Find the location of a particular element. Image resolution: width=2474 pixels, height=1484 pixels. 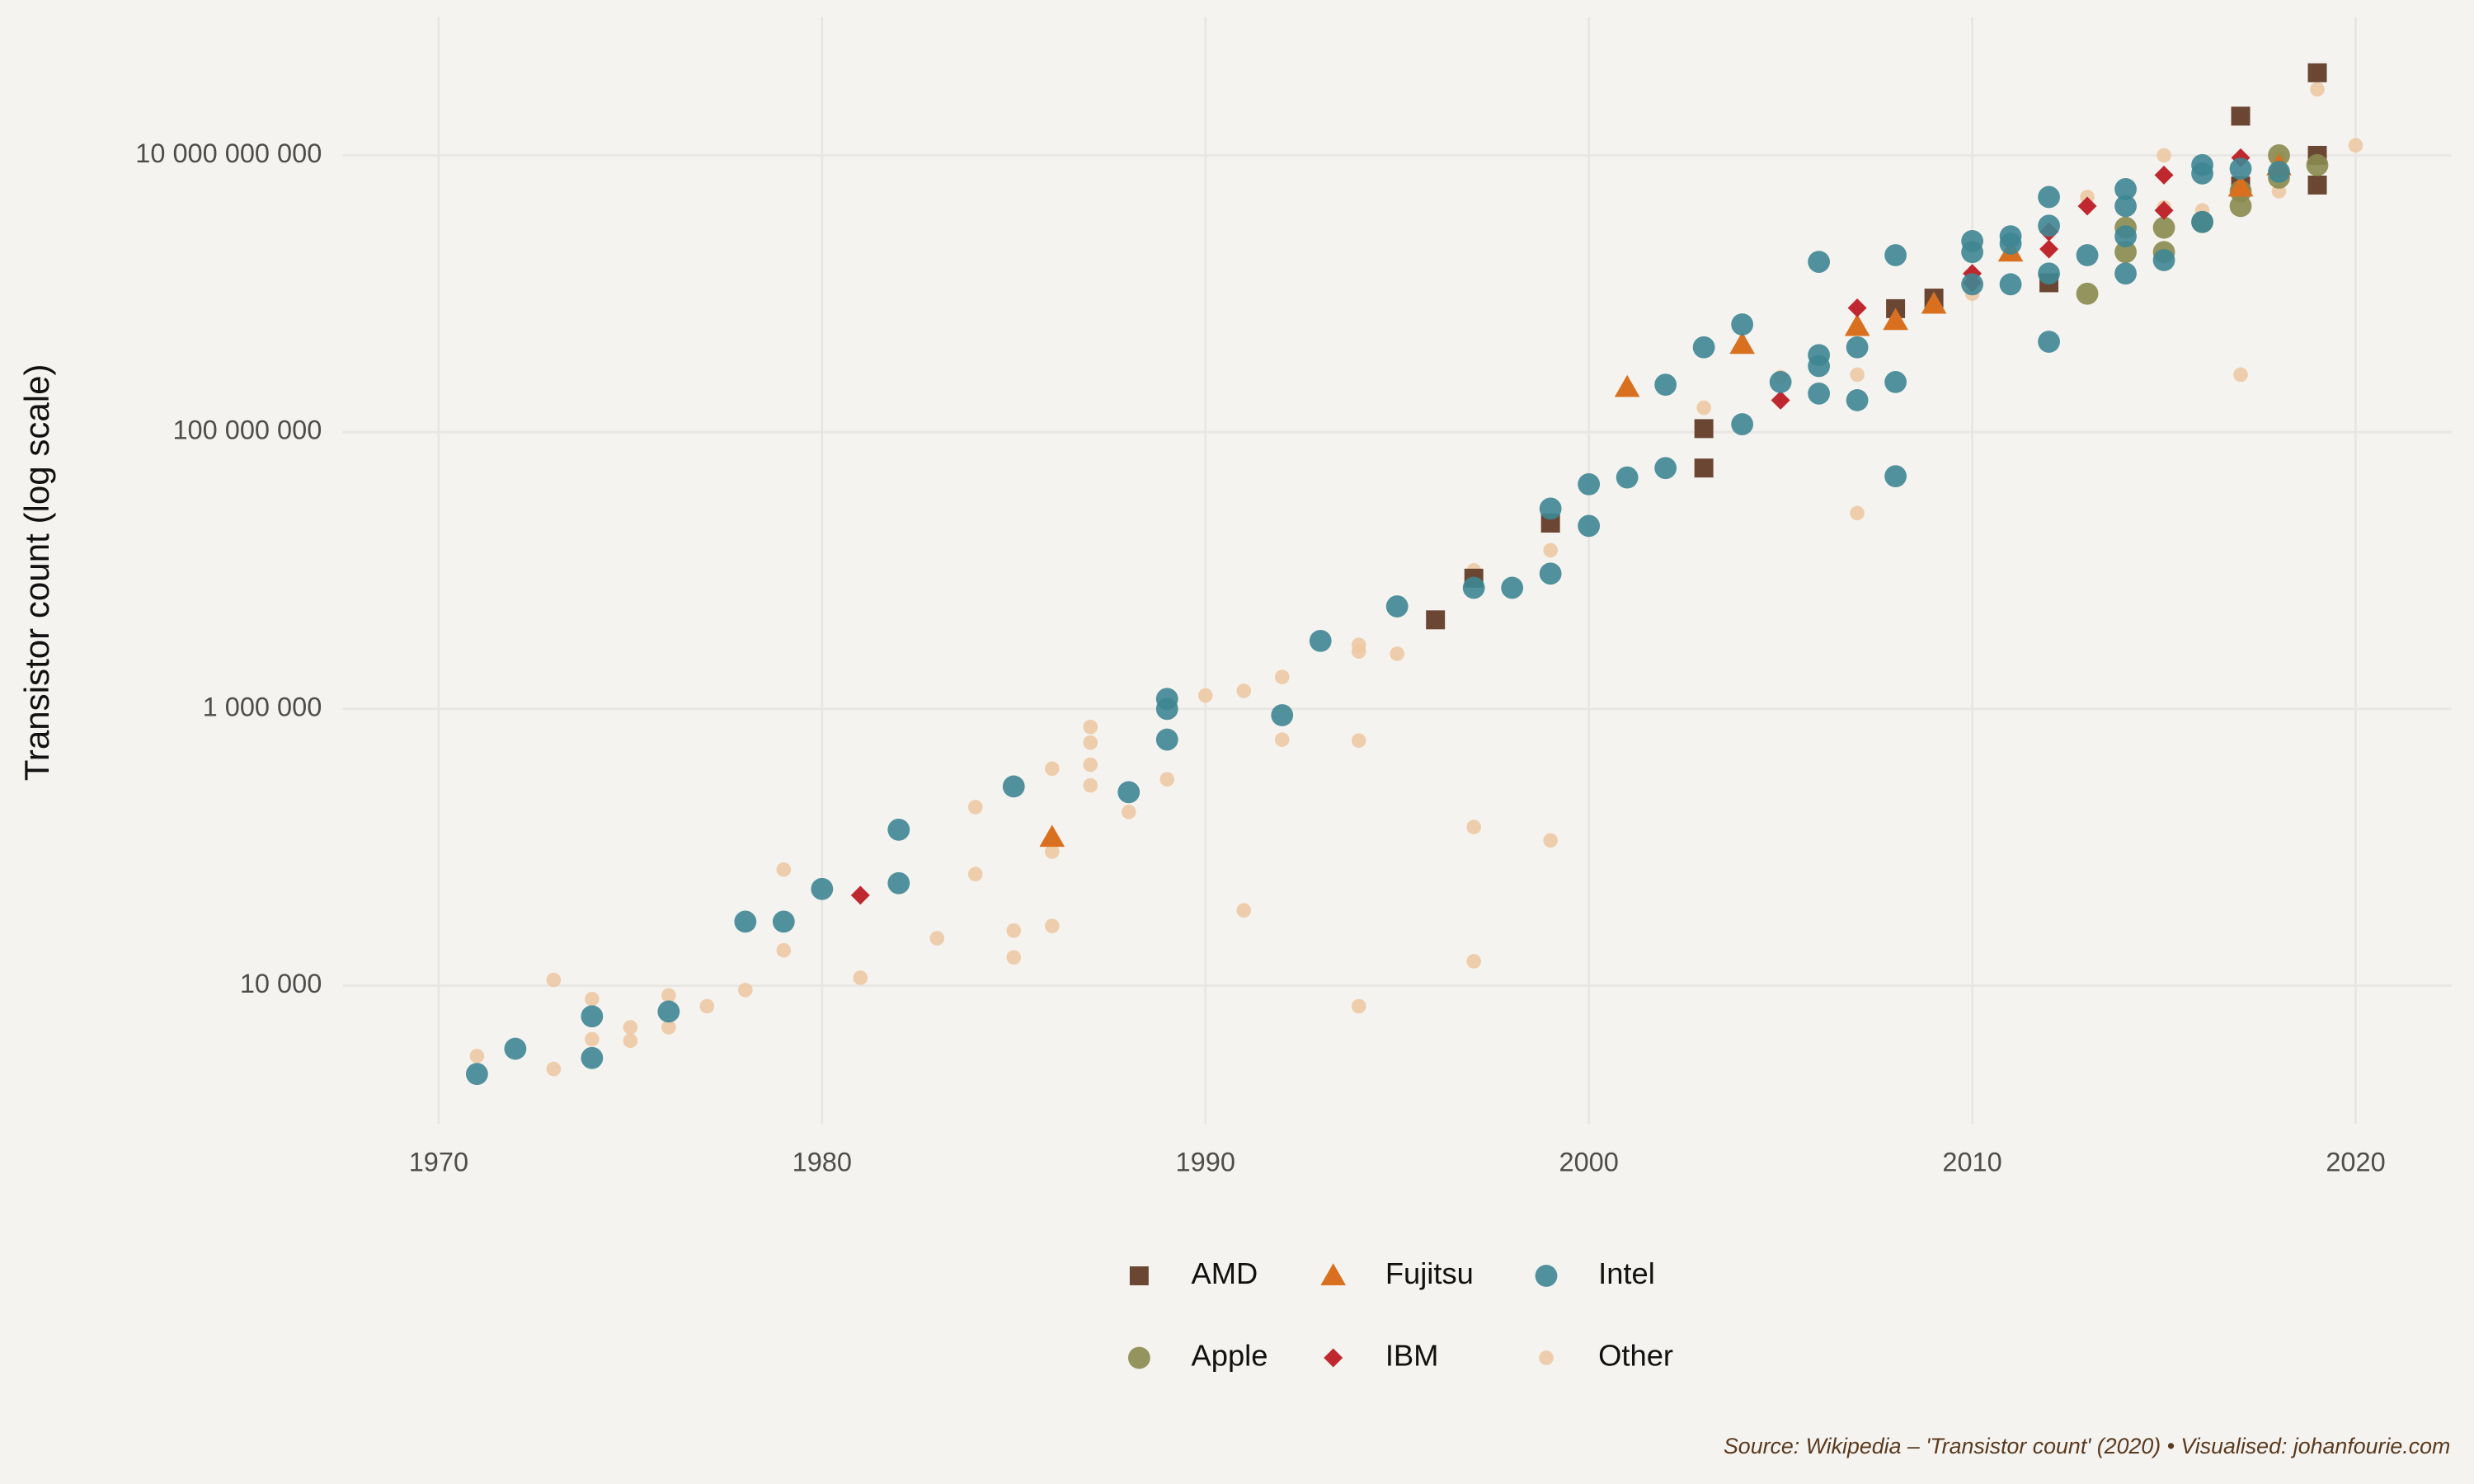

legend: AMD Apple Fujitsu IBM Intel Other is located at coordinates (1400, 1314).